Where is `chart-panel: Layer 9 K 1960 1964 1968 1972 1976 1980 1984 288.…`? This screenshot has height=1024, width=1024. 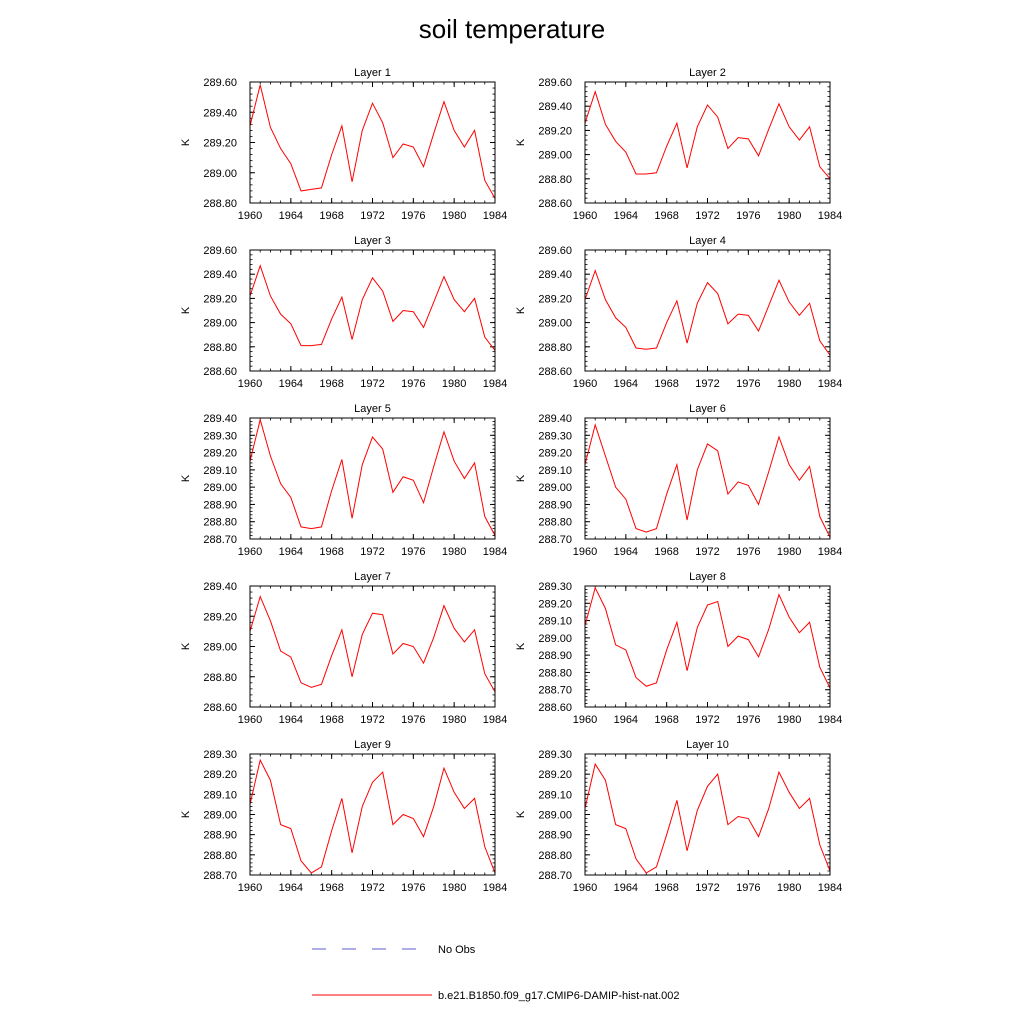
chart-panel: Layer 9 K 1960 1964 1968 1972 1976 1980 1984 288.… is located at coordinates (343, 816).